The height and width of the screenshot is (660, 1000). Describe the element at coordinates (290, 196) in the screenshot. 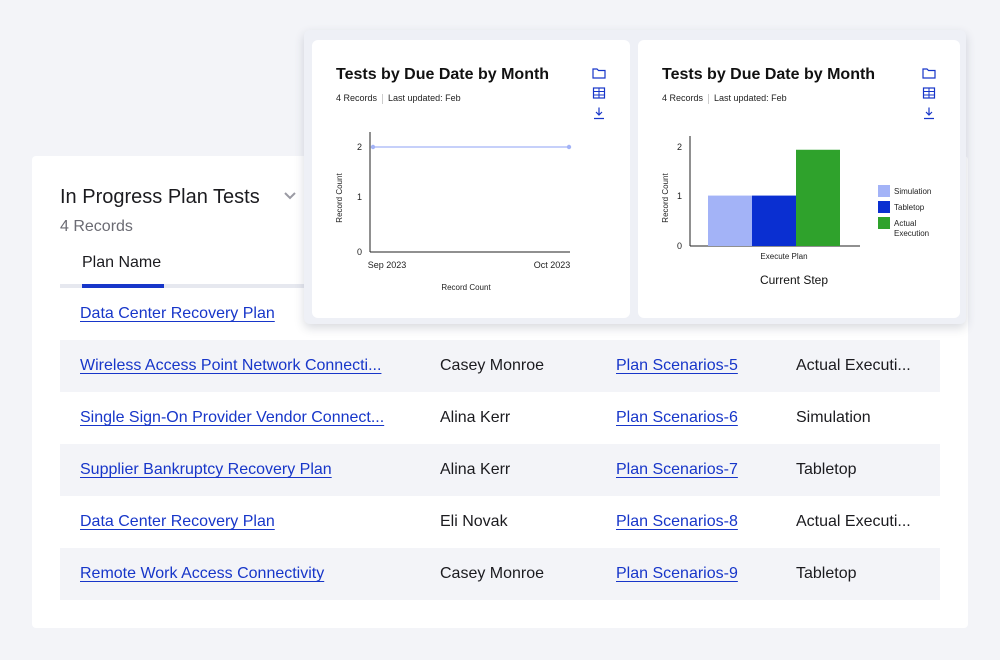

I see `chevron-down-icon` at that location.